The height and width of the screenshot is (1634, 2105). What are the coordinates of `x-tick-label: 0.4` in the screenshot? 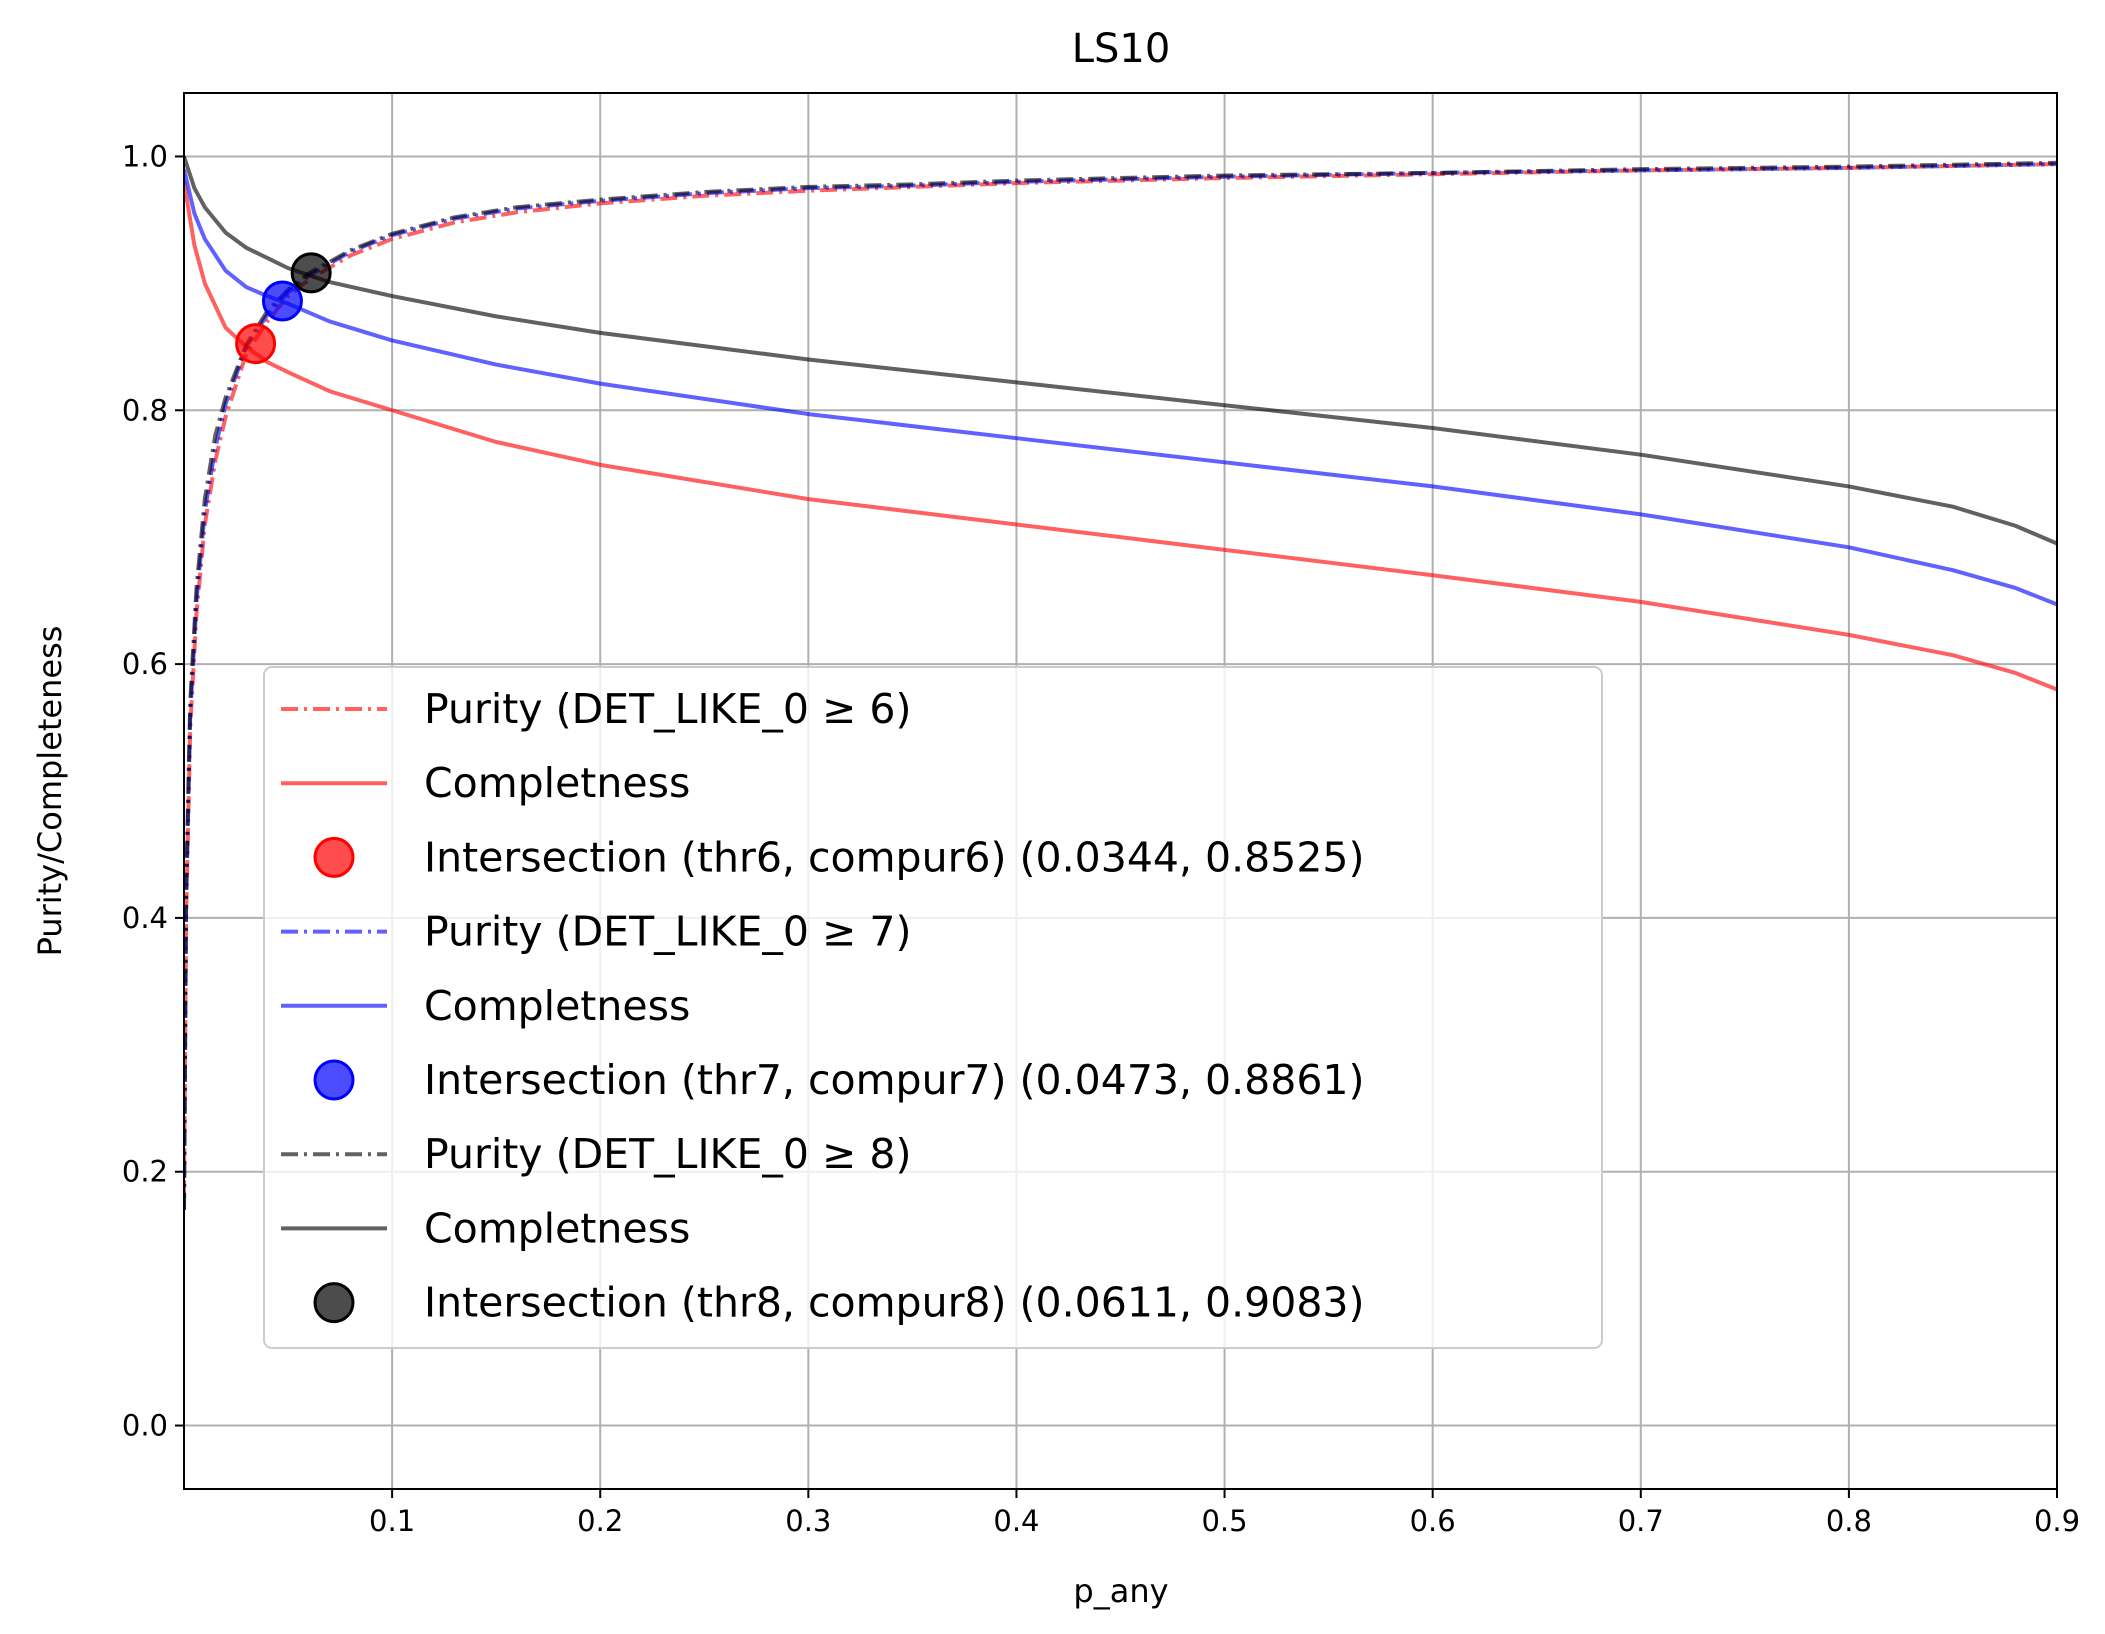 It's located at (1016, 1521).